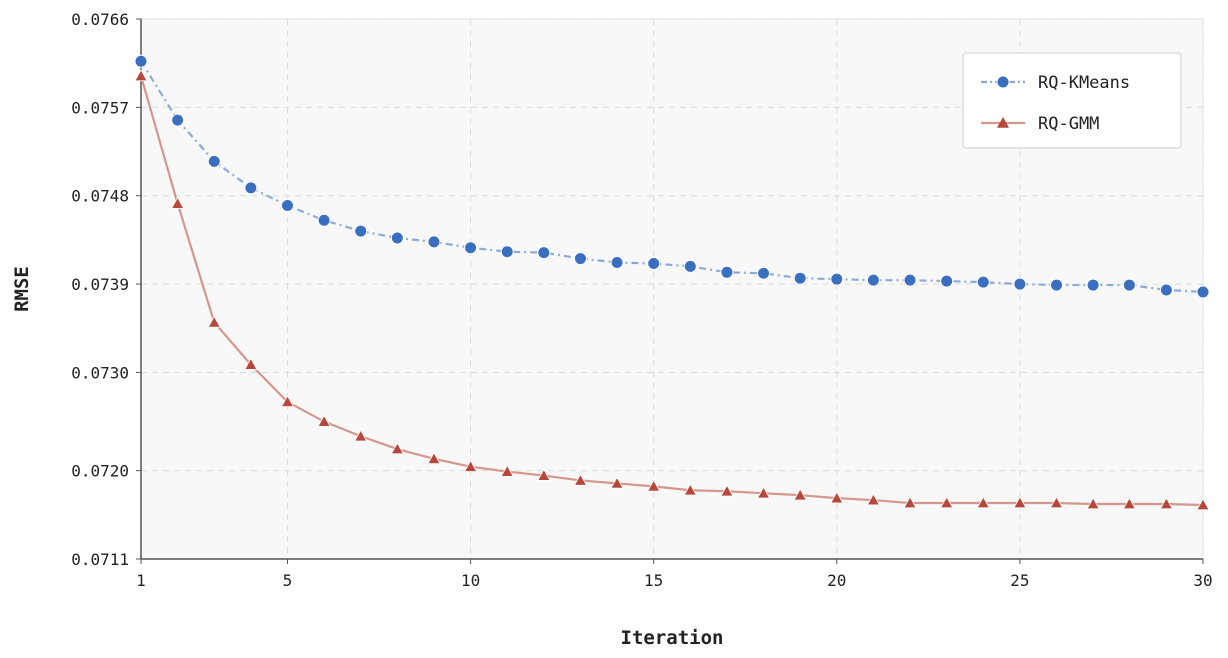 The height and width of the screenshot is (658, 1228). I want to click on y-tick-label: 0.0720, so click(100, 471).